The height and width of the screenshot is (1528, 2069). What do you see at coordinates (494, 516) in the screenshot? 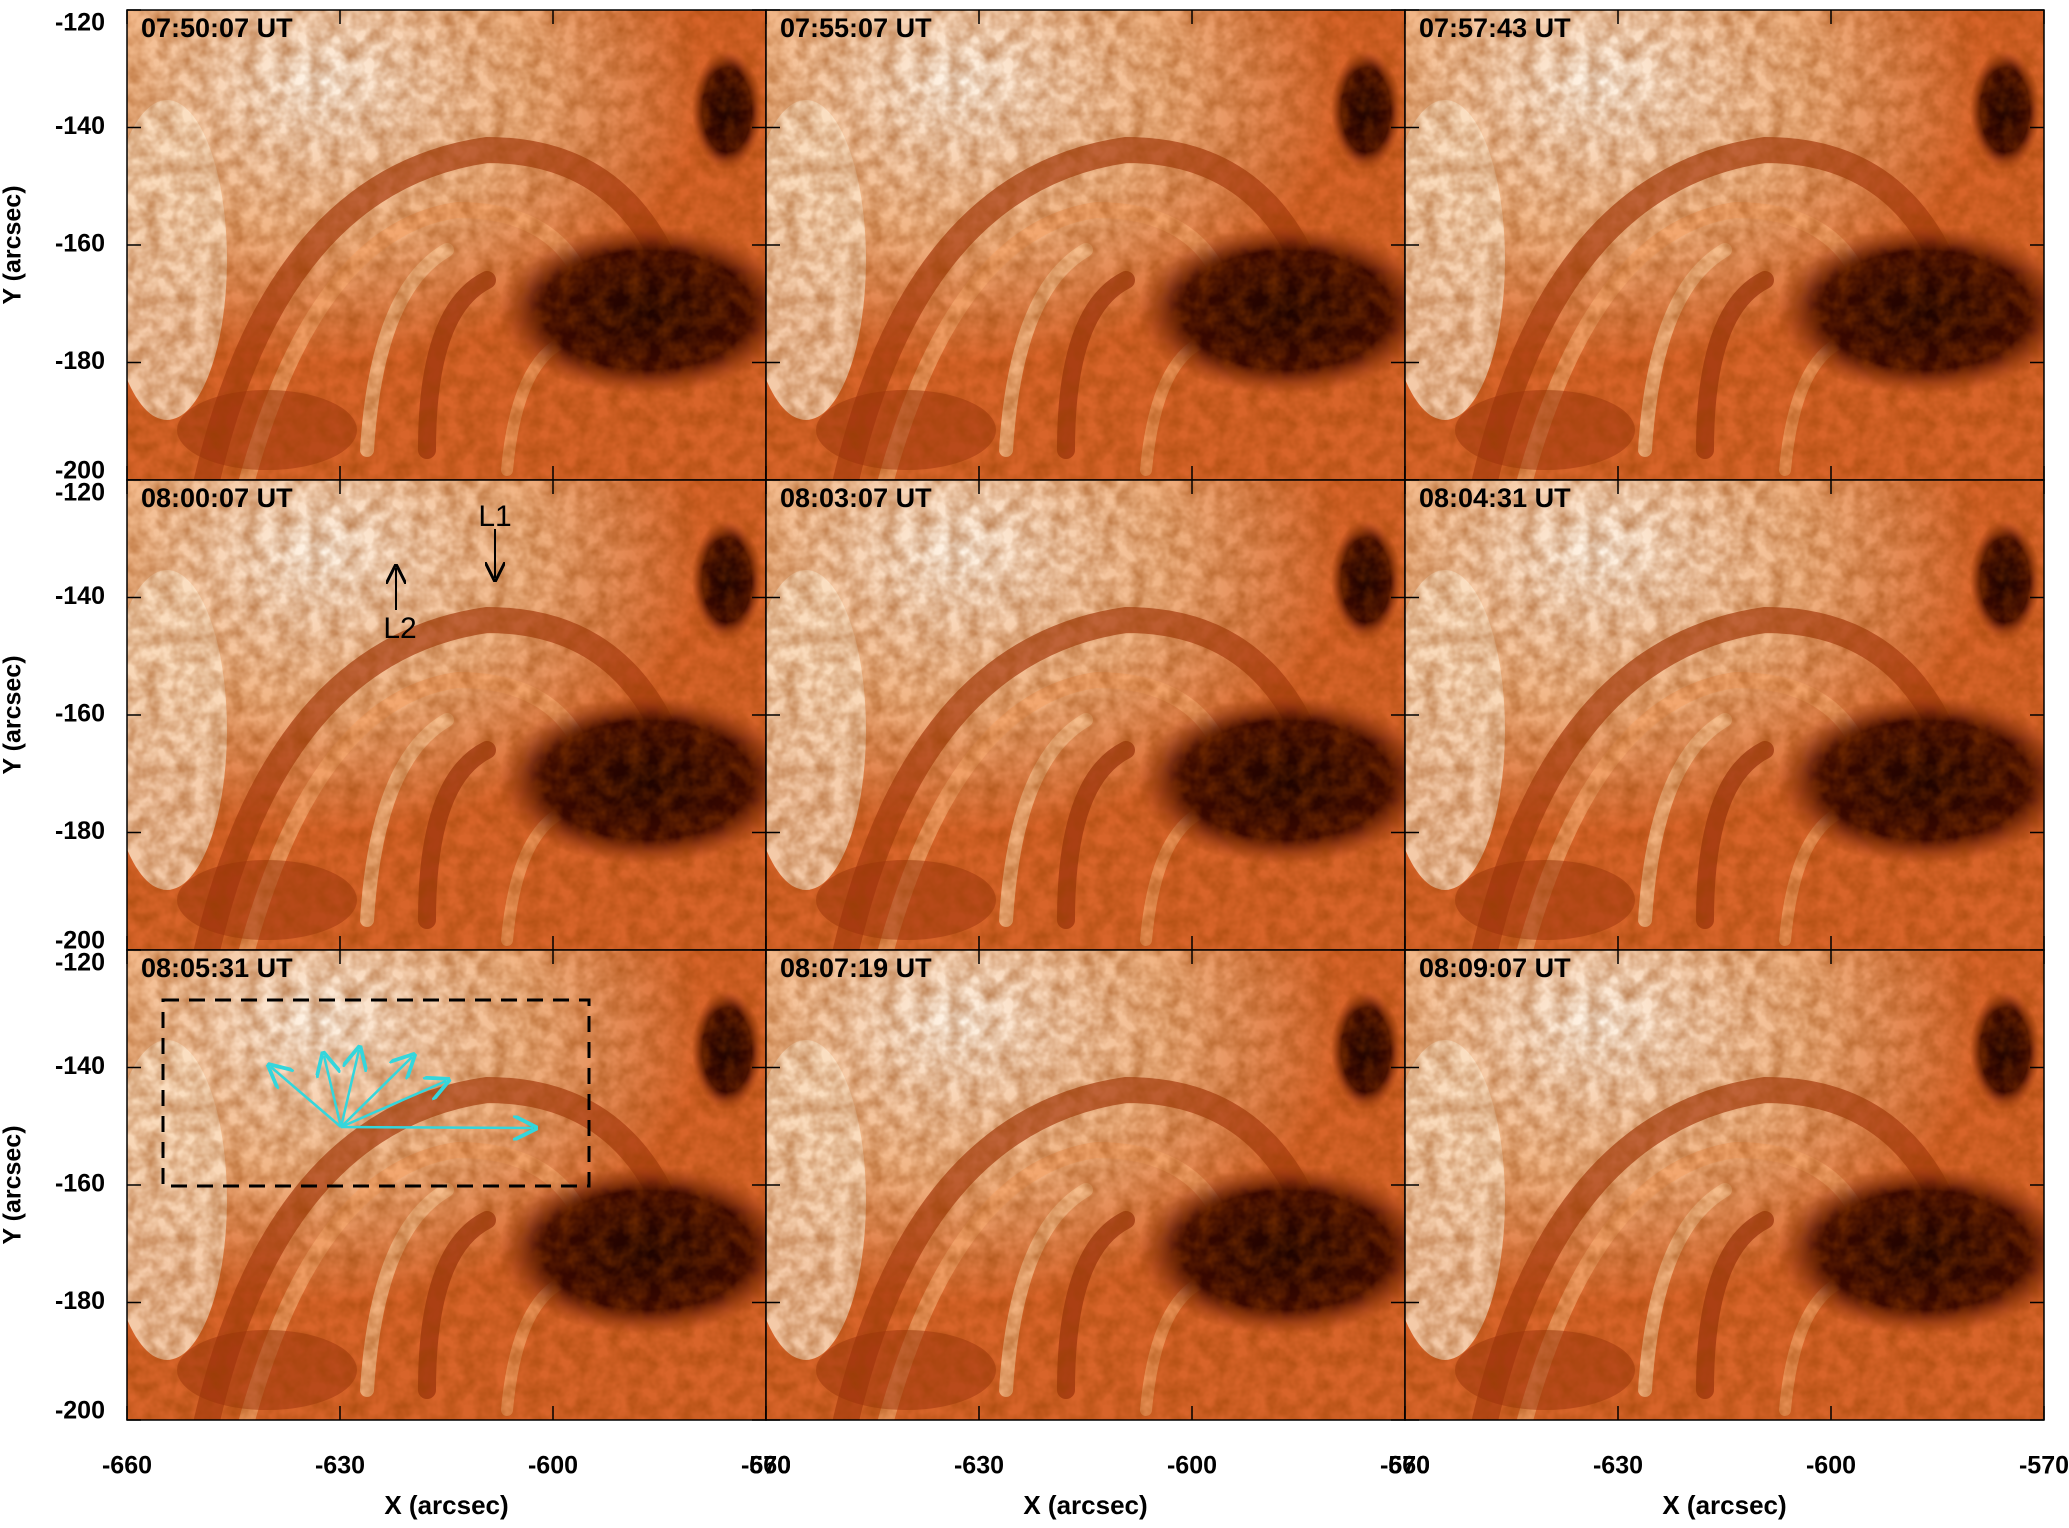
I see `loop-label: L1` at bounding box center [494, 516].